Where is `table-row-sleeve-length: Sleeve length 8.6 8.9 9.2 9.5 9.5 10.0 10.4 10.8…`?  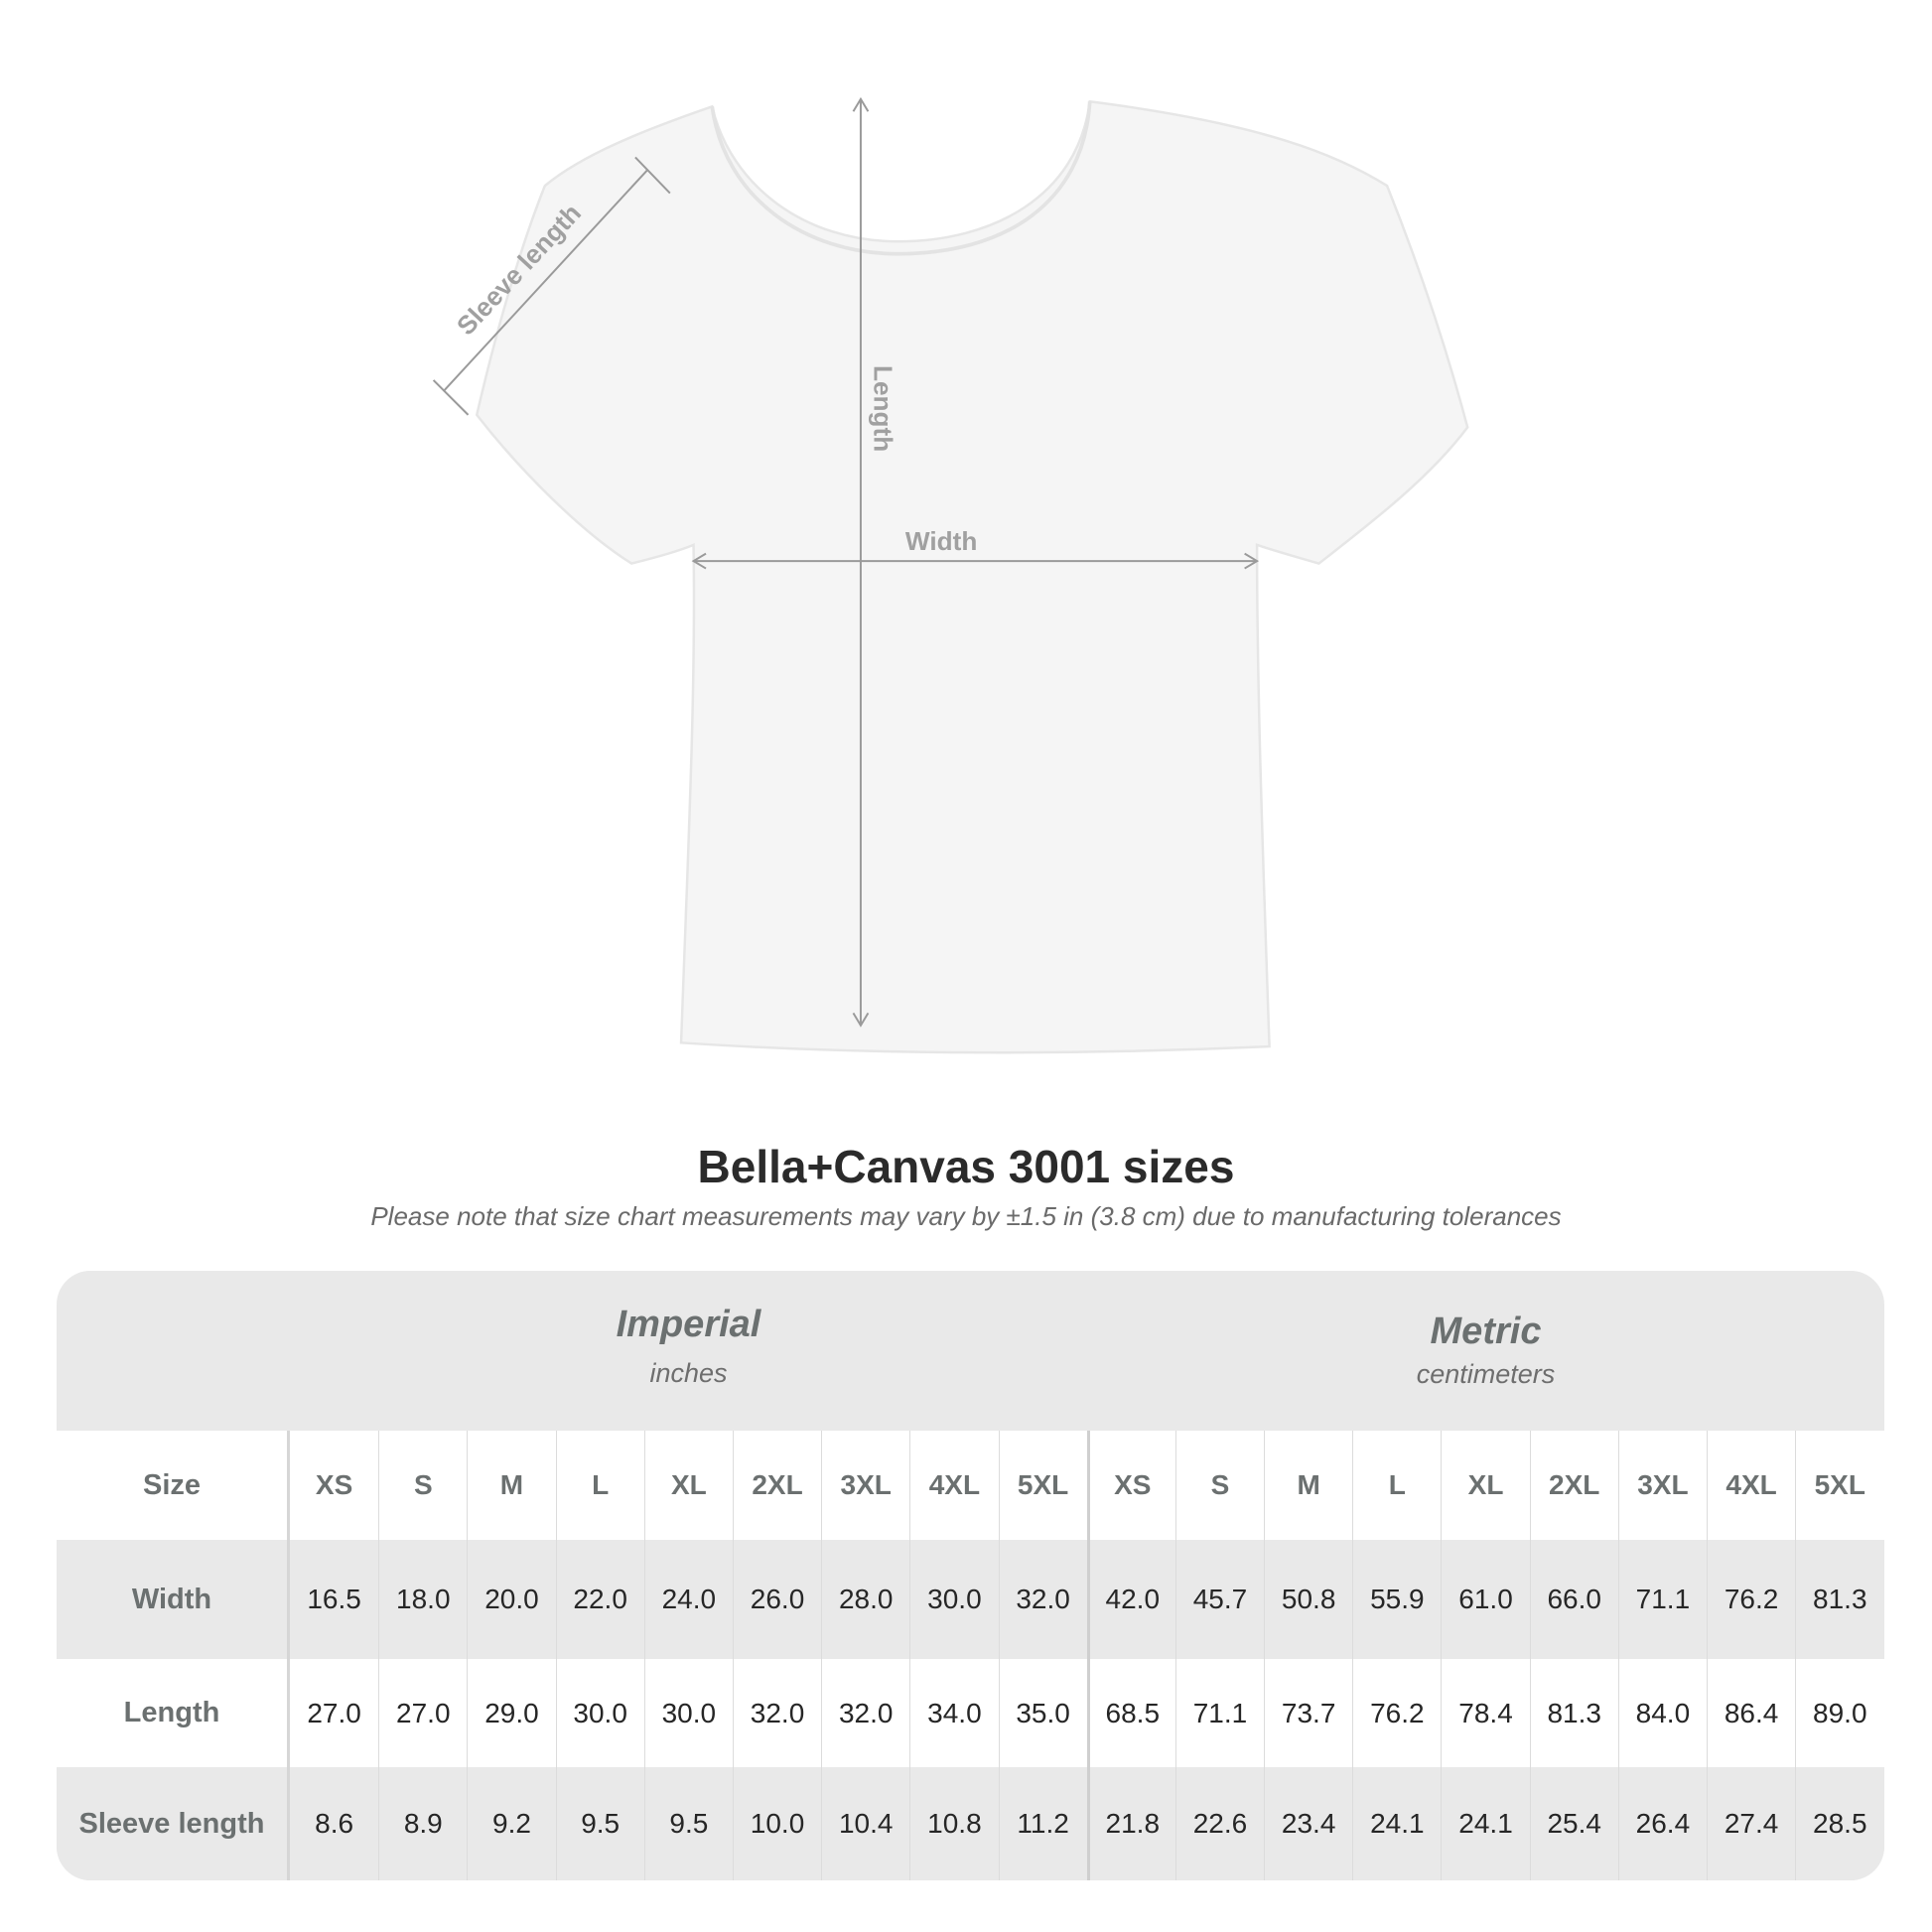
table-row-sleeve-length: Sleeve length 8.6 8.9 9.2 9.5 9.5 10.0 10.4 10.8… is located at coordinates (971, 1823).